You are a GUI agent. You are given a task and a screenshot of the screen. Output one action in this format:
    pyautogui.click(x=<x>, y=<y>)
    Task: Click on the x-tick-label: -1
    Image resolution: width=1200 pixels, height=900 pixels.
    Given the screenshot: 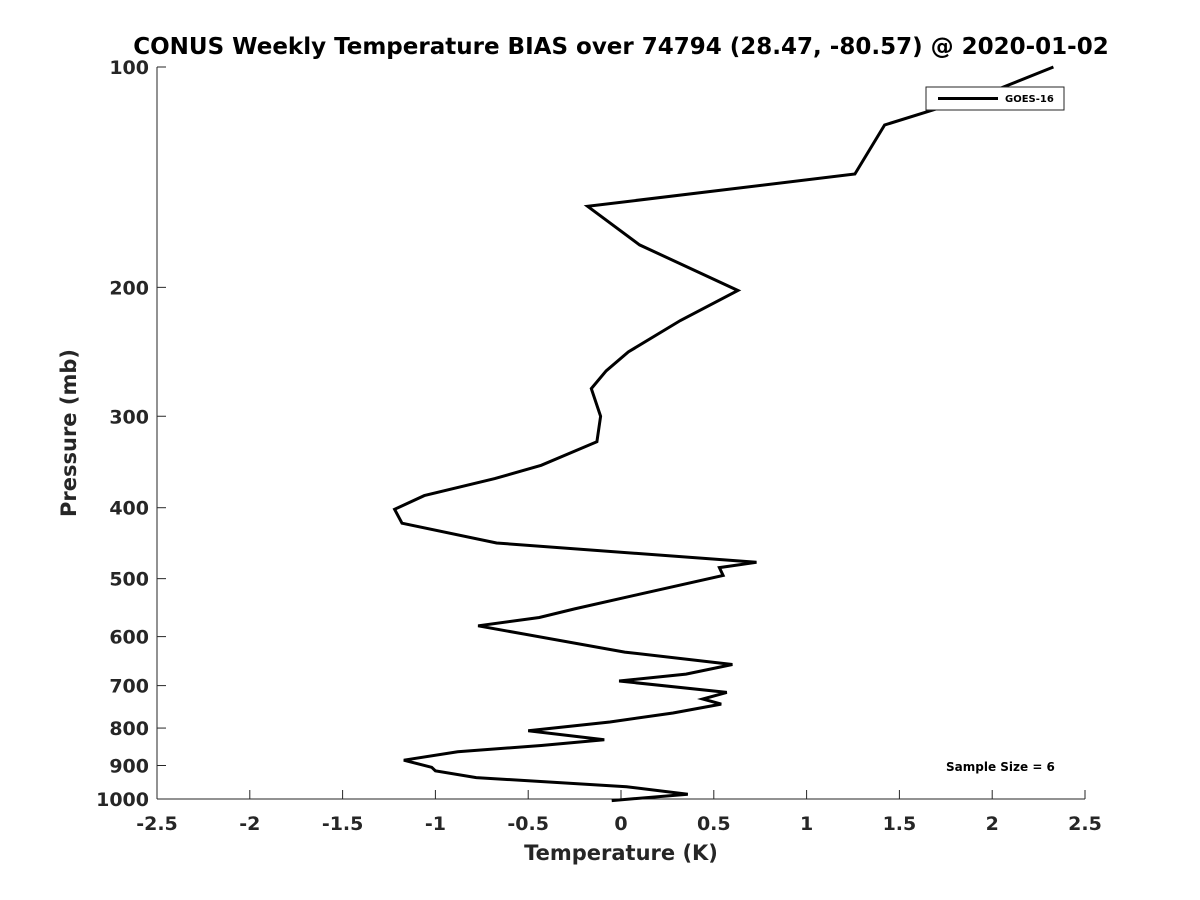 What is the action you would take?
    pyautogui.click(x=435, y=824)
    